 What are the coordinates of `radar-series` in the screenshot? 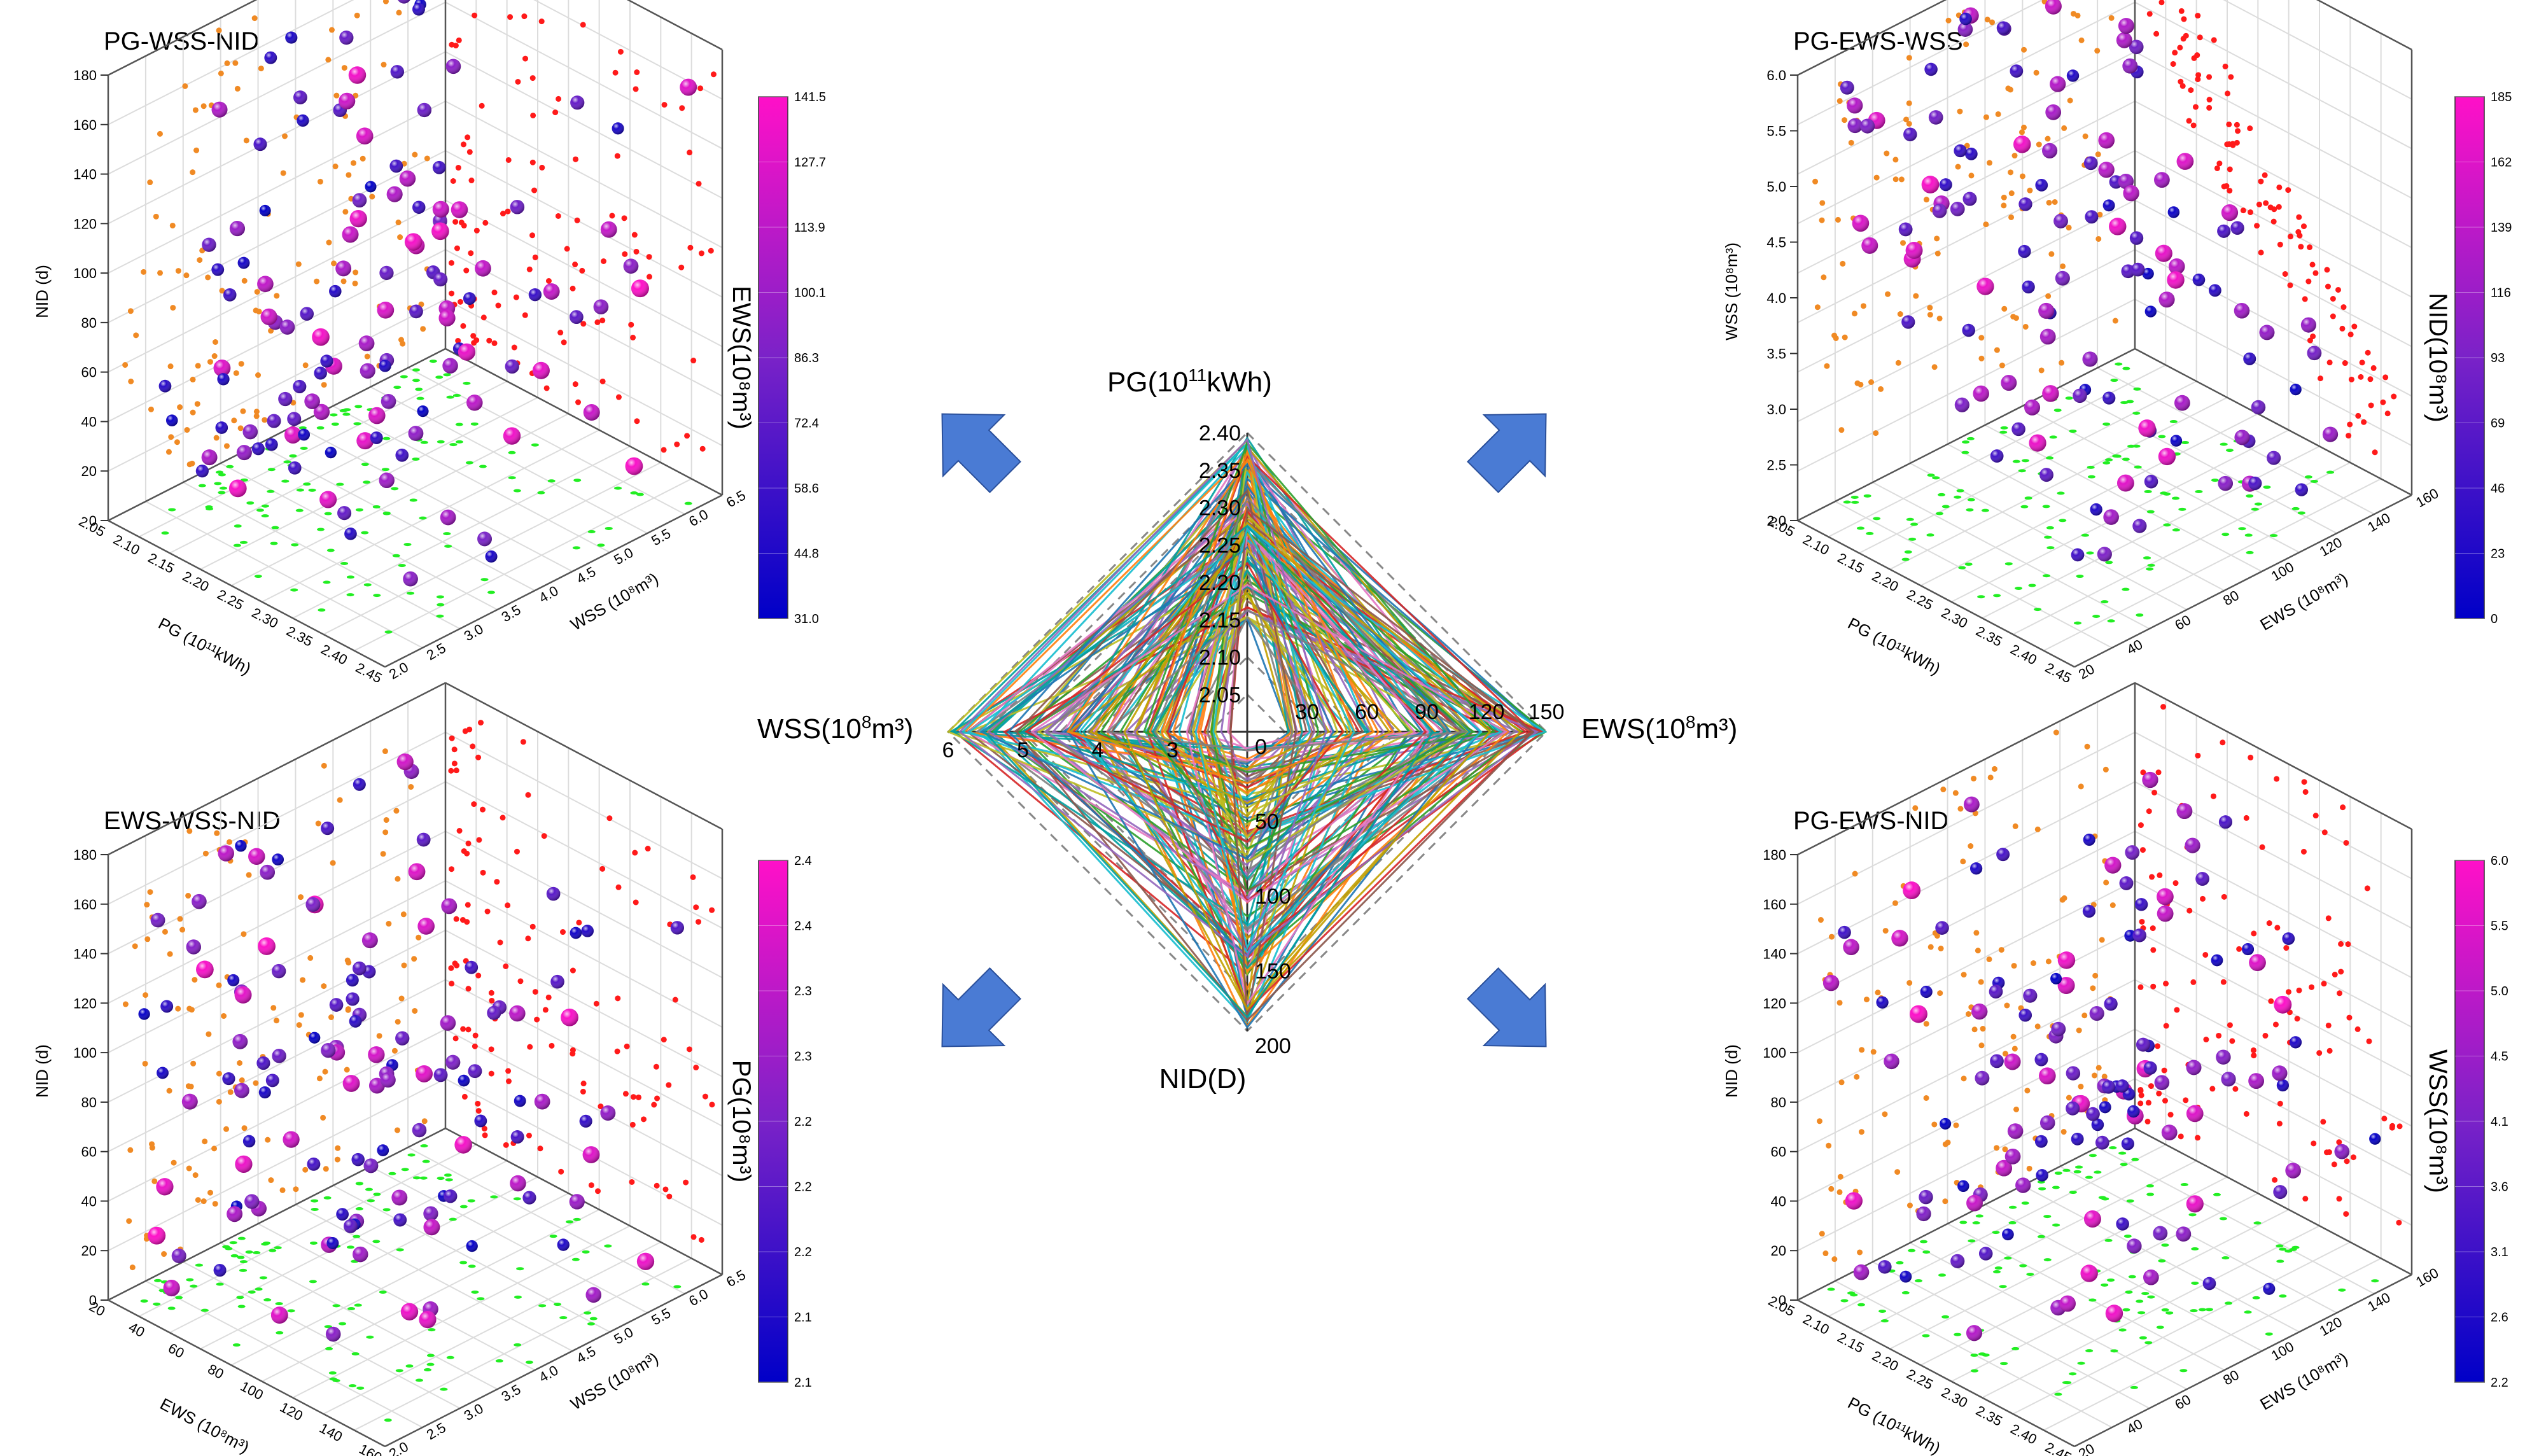 It's located at (1247, 733).